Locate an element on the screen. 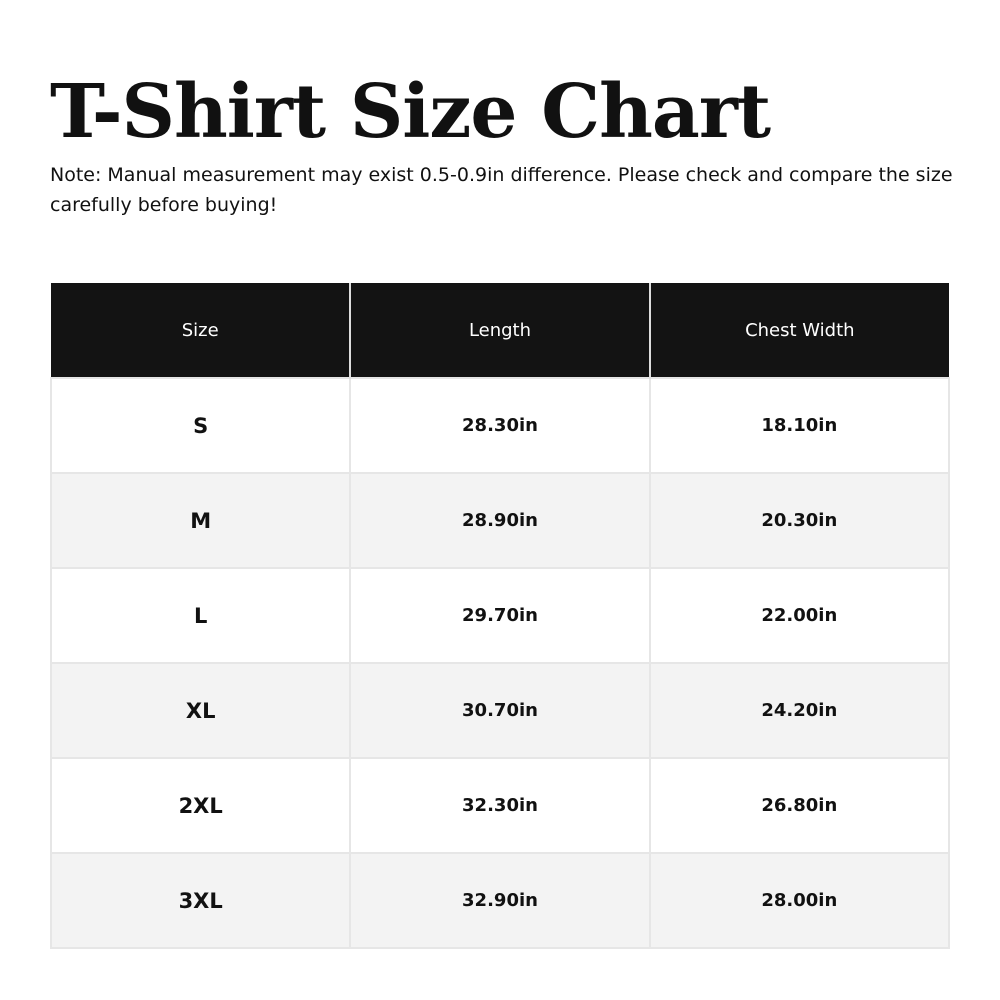 This screenshot has height=1000, width=1000. table-row: S 28.30in 18.10in is located at coordinates (500, 425).